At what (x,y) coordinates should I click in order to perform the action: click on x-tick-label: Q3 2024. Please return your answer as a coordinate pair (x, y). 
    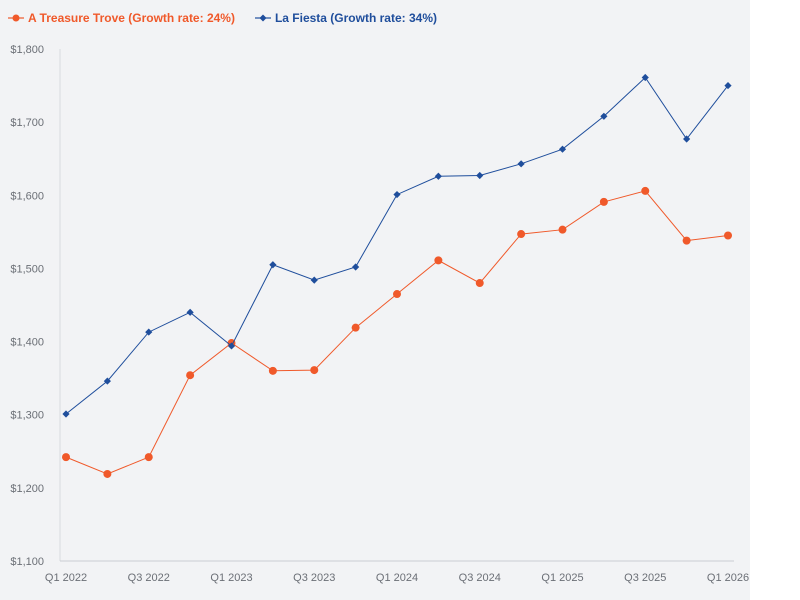
    Looking at the image, I should click on (480, 578).